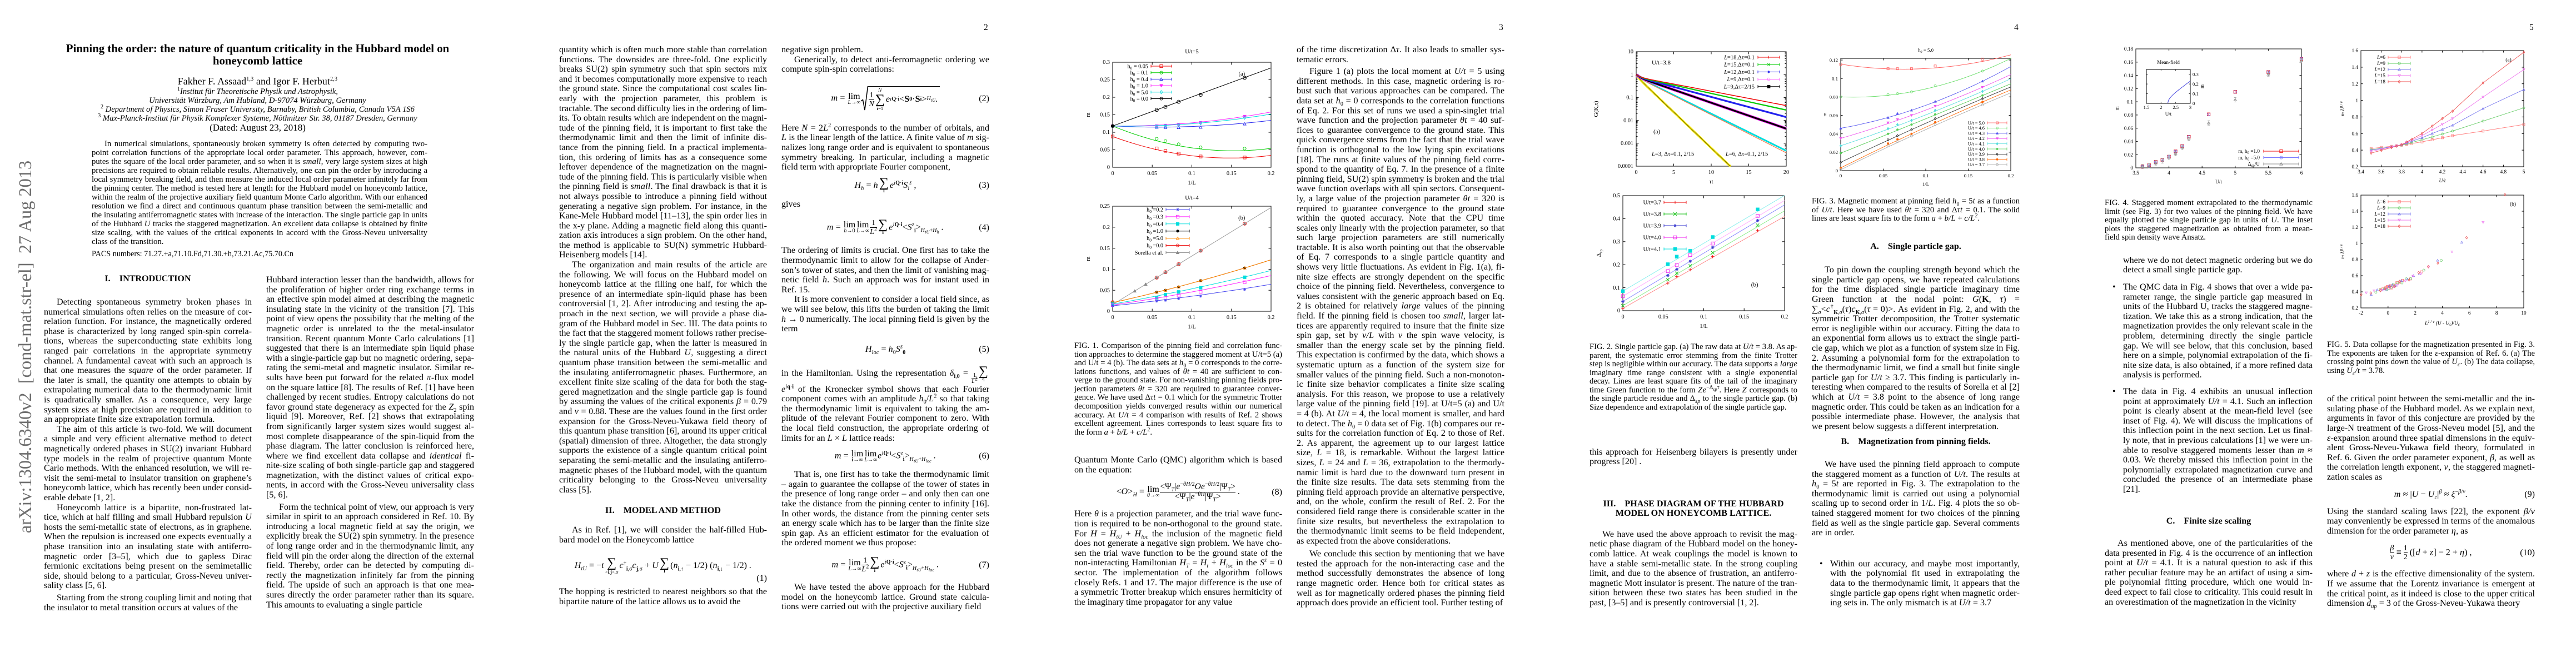 This screenshot has width=2576, height=667. What do you see at coordinates (1241, 74) in the screenshot?
I see `svg-text: (a)` at bounding box center [1241, 74].